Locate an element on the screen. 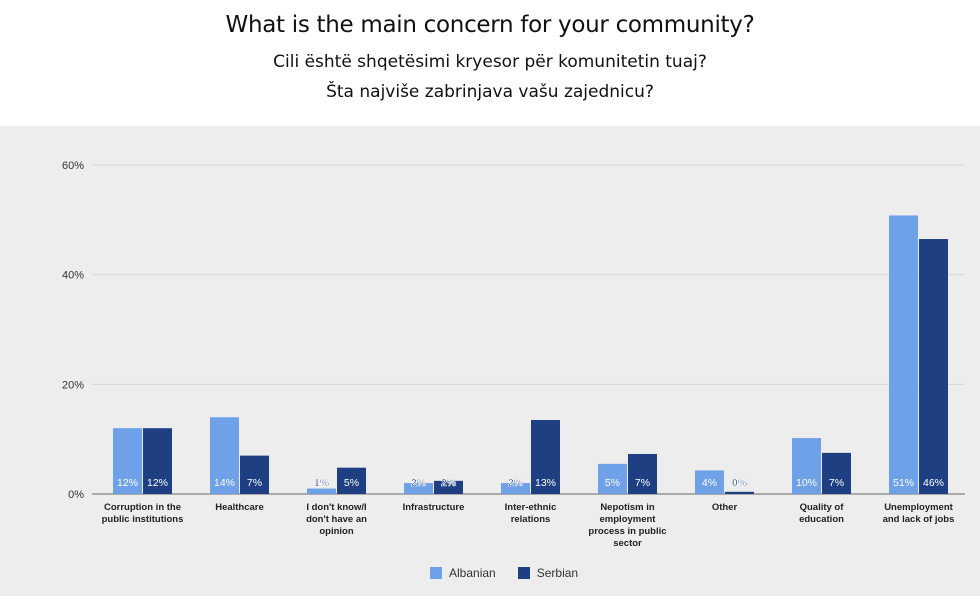 This screenshot has height=596, width=980. x-category-label: Corruption in the is located at coordinates (142, 507).